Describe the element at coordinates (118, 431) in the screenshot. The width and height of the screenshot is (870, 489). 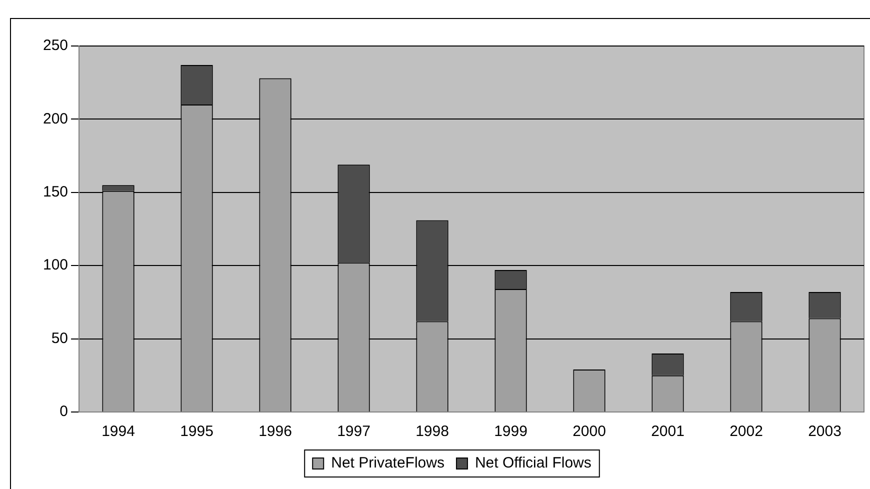
I see `x-tick-label: 1994` at that location.